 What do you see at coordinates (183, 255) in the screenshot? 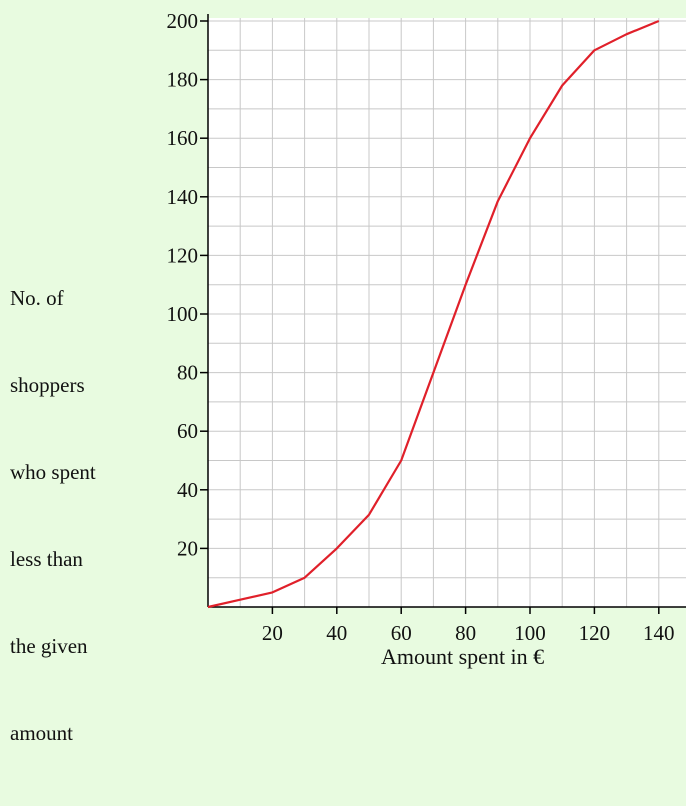
I see `y-tick-label: 120` at bounding box center [183, 255].